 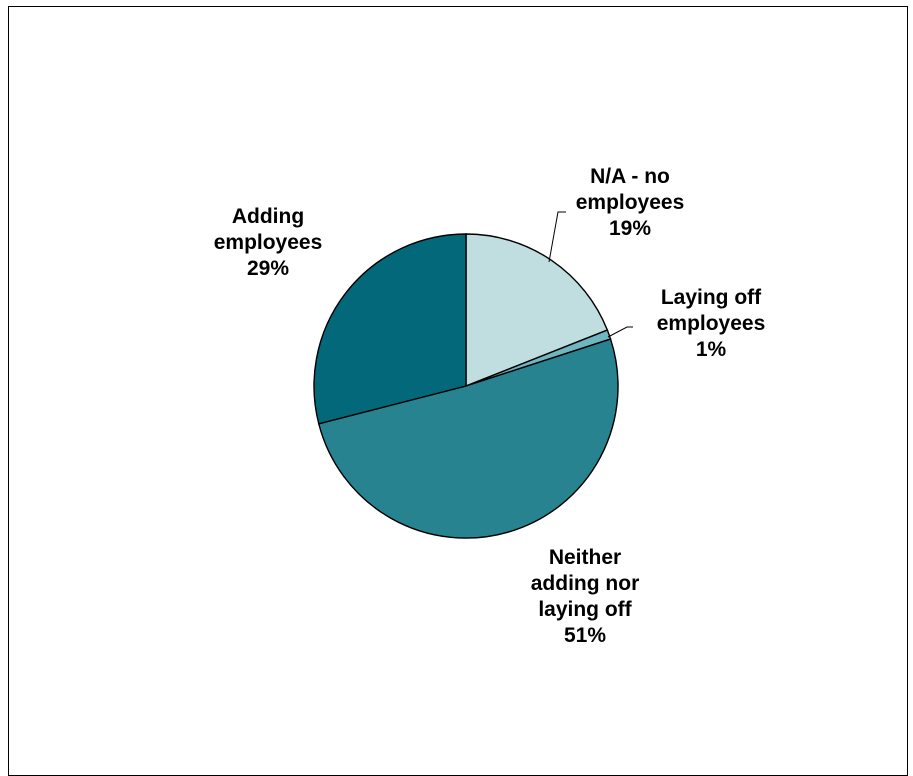 I want to click on slice-label-0: N/A - no employees 19%, so click(x=630, y=202).